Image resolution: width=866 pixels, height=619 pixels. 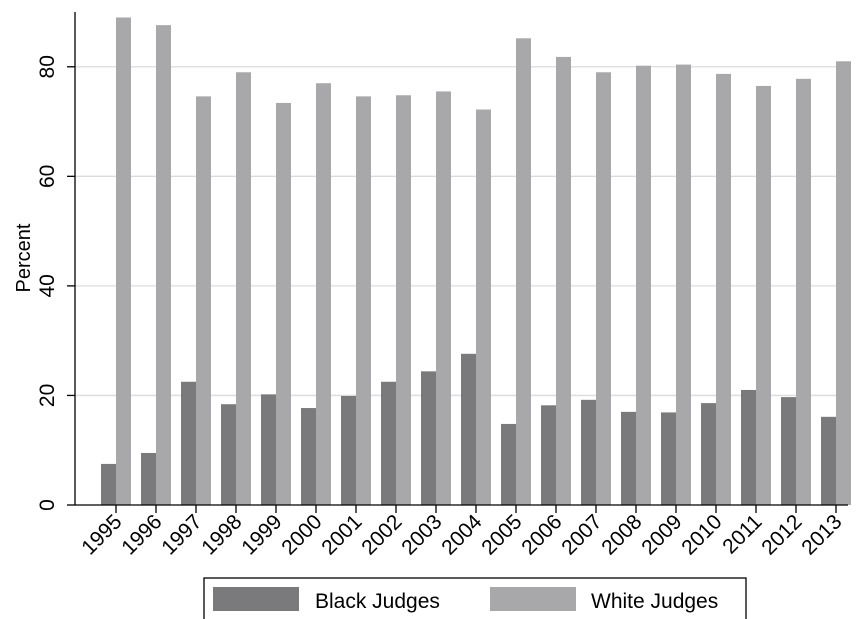 What do you see at coordinates (563, 280) in the screenshot?
I see `bar-white-judges-2006` at bounding box center [563, 280].